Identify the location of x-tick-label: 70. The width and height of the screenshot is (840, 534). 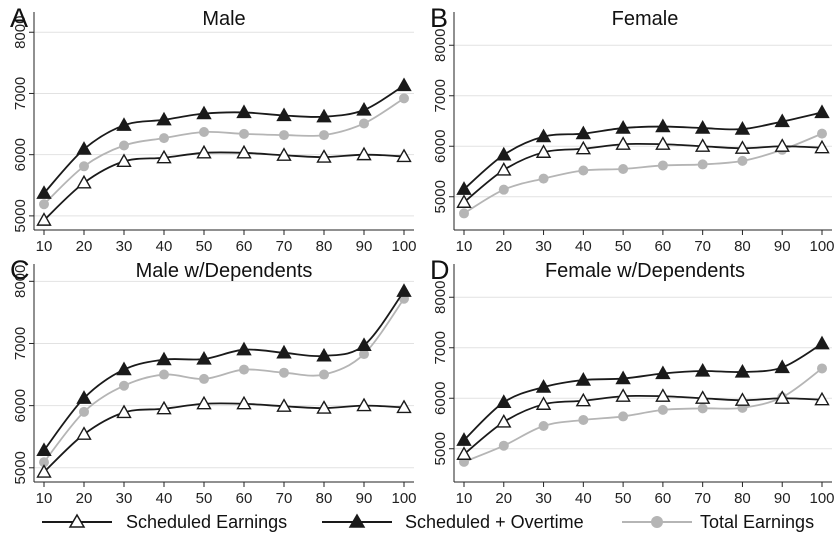
(702, 498).